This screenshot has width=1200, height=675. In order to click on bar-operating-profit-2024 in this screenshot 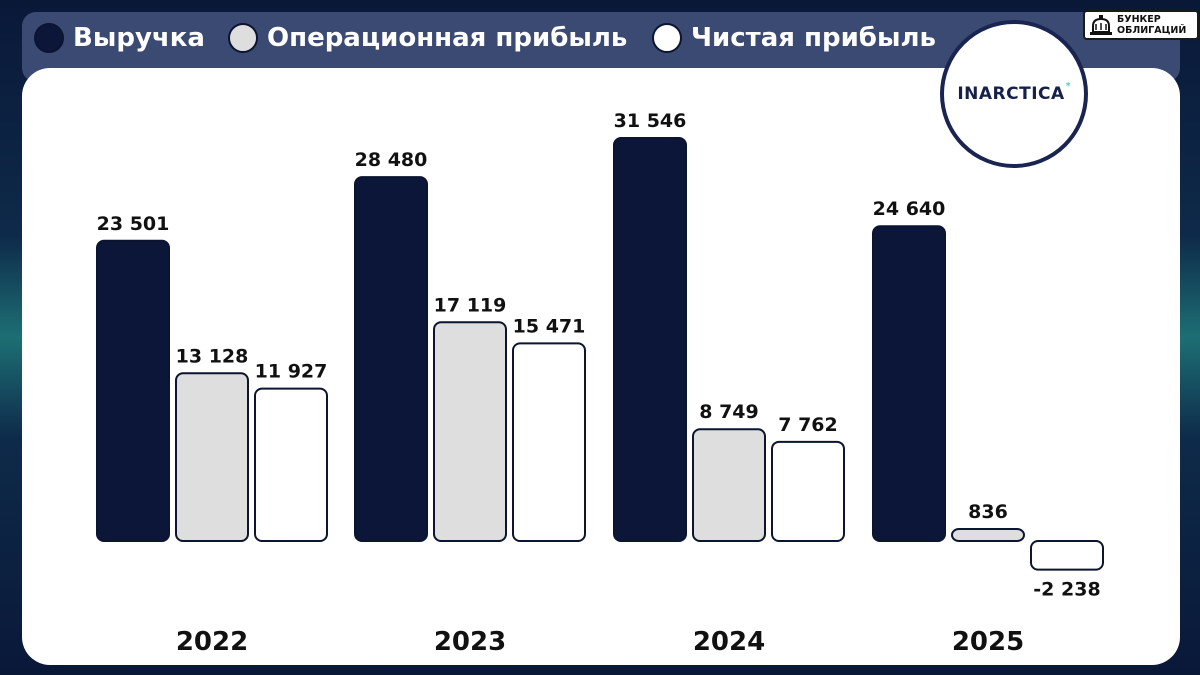, I will do `click(729, 485)`.